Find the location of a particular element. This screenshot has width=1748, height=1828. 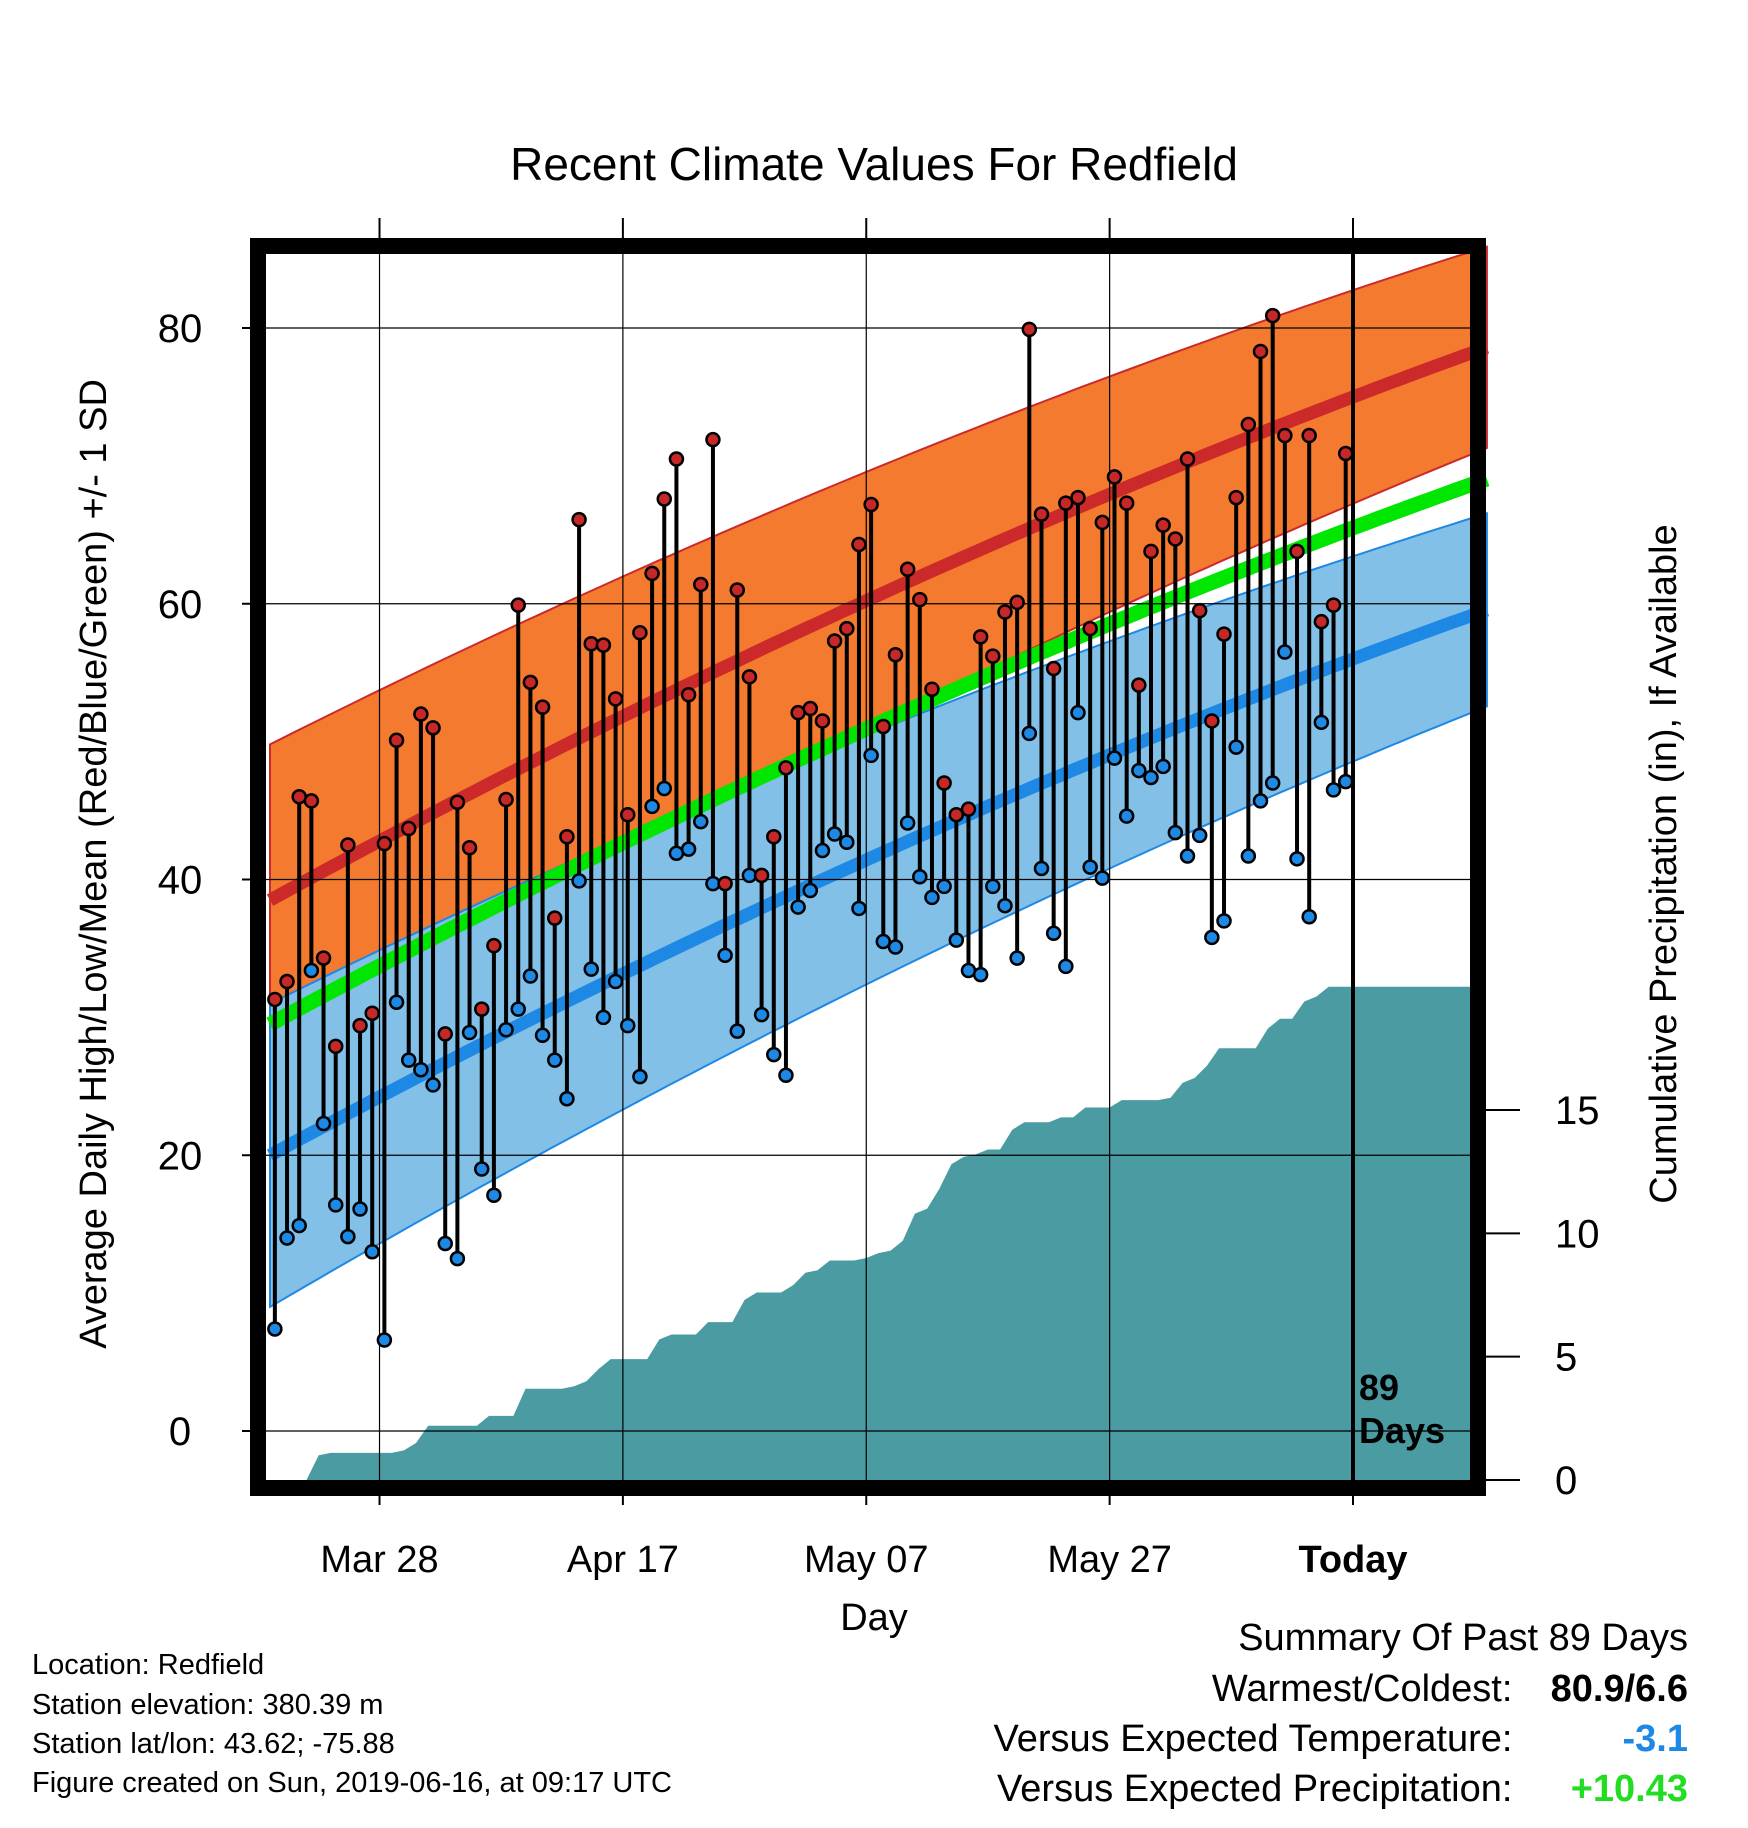

summary-warm-cold: Warmest/Coldest: 80.9/6.6 is located at coordinates (1450, 1689).